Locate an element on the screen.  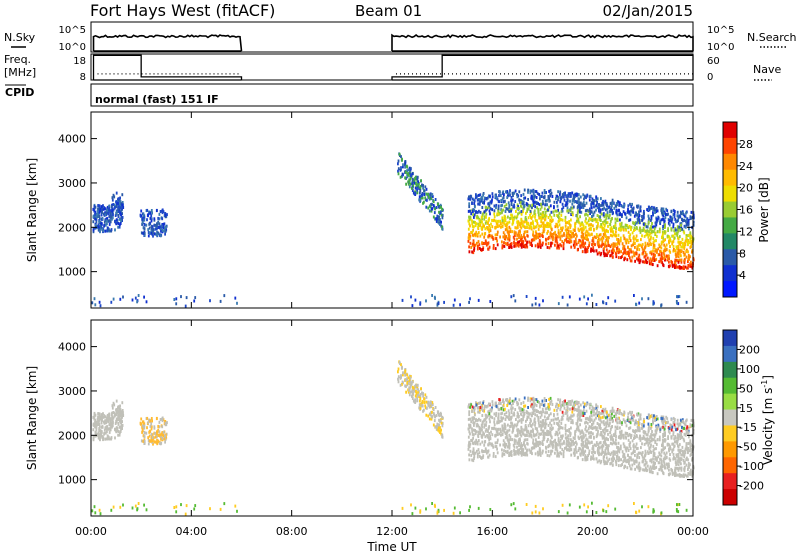
ytick-label-3000: 3000 is located at coordinates (72, 183).